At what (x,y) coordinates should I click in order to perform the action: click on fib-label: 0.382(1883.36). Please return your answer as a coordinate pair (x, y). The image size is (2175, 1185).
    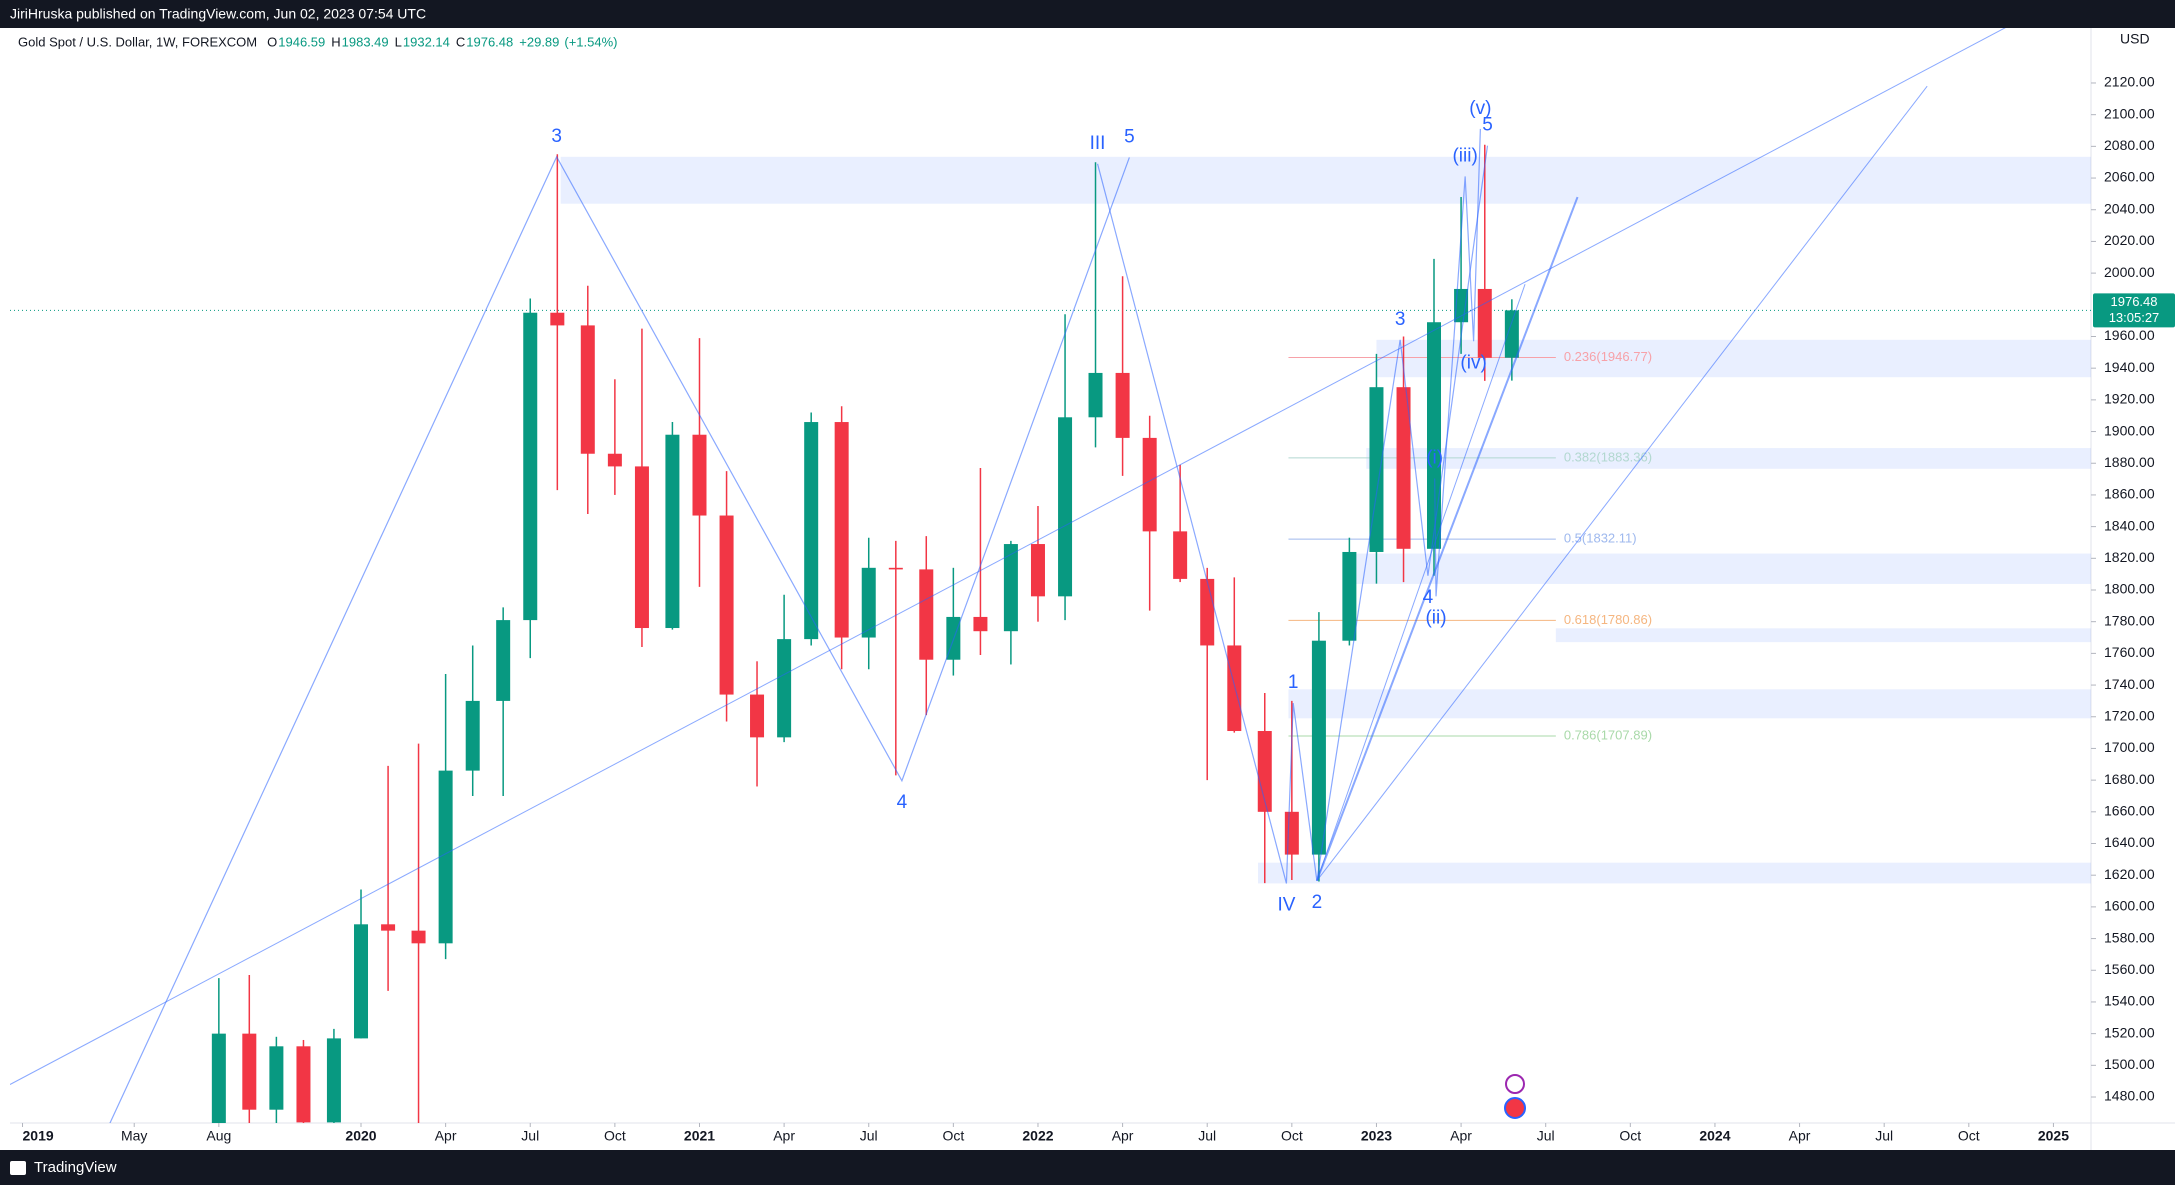
    Looking at the image, I should click on (1608, 456).